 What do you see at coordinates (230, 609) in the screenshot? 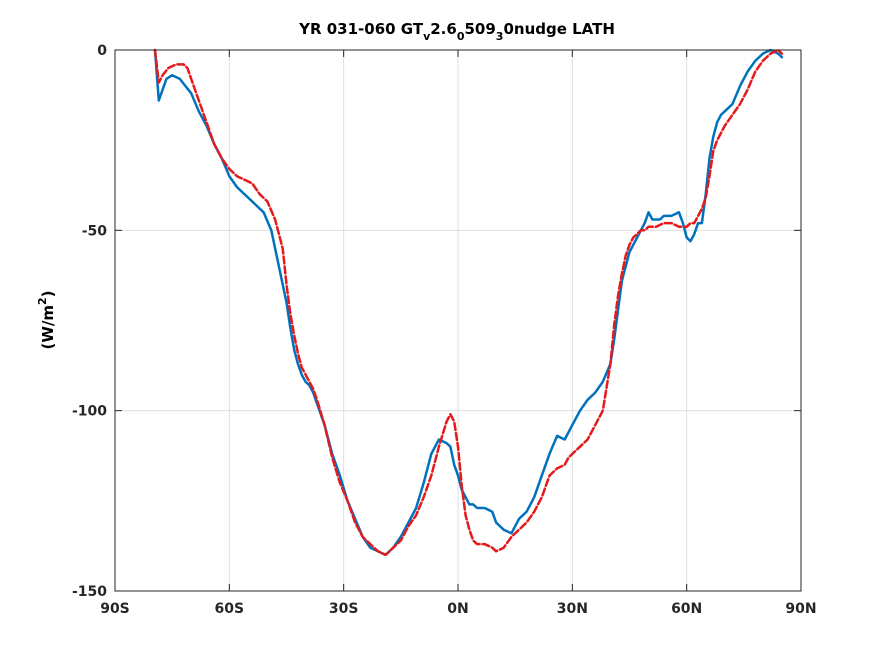
I see `x-tick-label: 60S` at bounding box center [230, 609].